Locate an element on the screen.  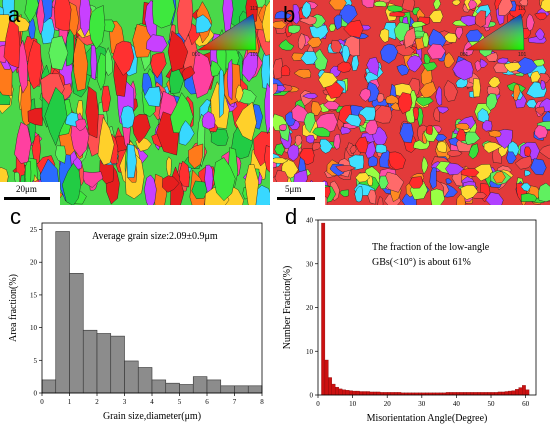
x-tick-label: 1 is located at coordinates (70, 402).